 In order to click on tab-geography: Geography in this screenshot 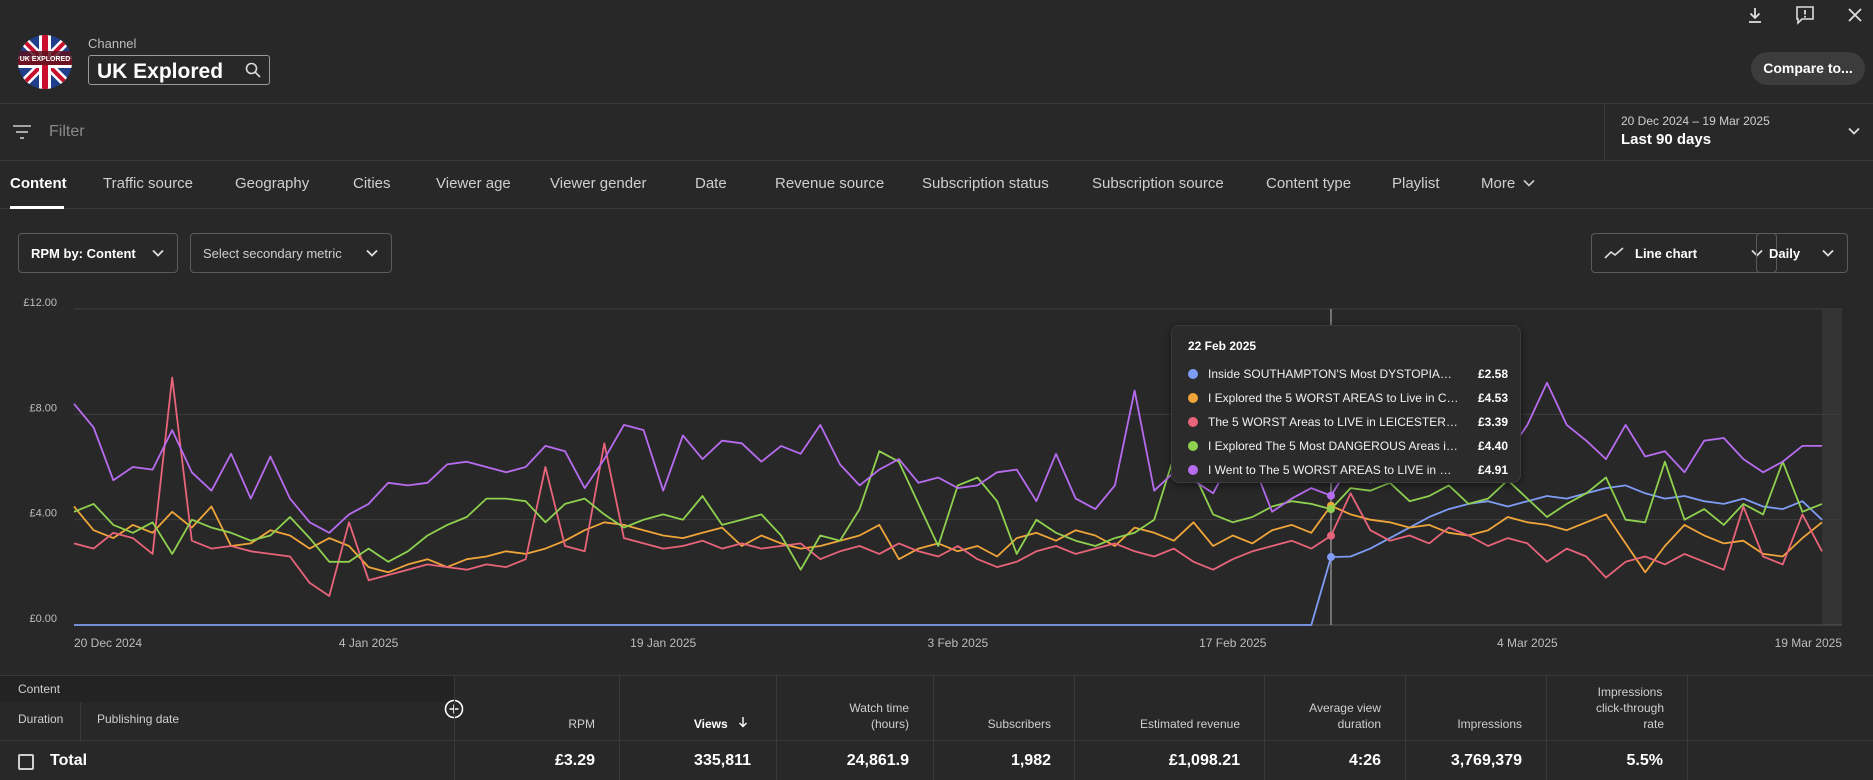, I will do `click(272, 183)`.